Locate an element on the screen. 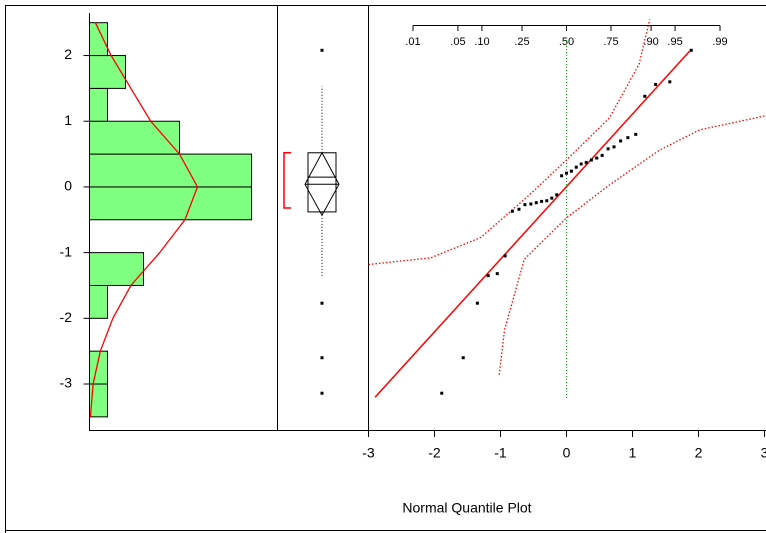 The width and height of the screenshot is (766, 533). mean-diamond is located at coordinates (322, 184).